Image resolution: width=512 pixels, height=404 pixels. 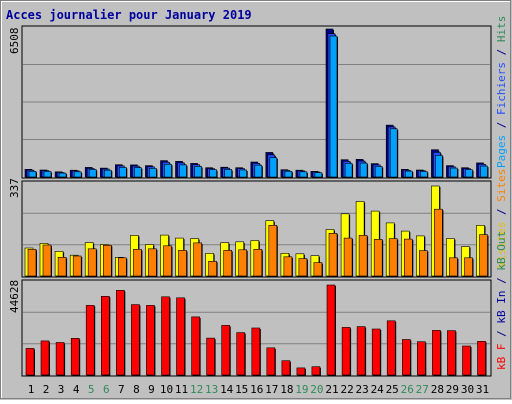 I want to click on legend-visites-sites: Visites / Sites, so click(x=501, y=218).